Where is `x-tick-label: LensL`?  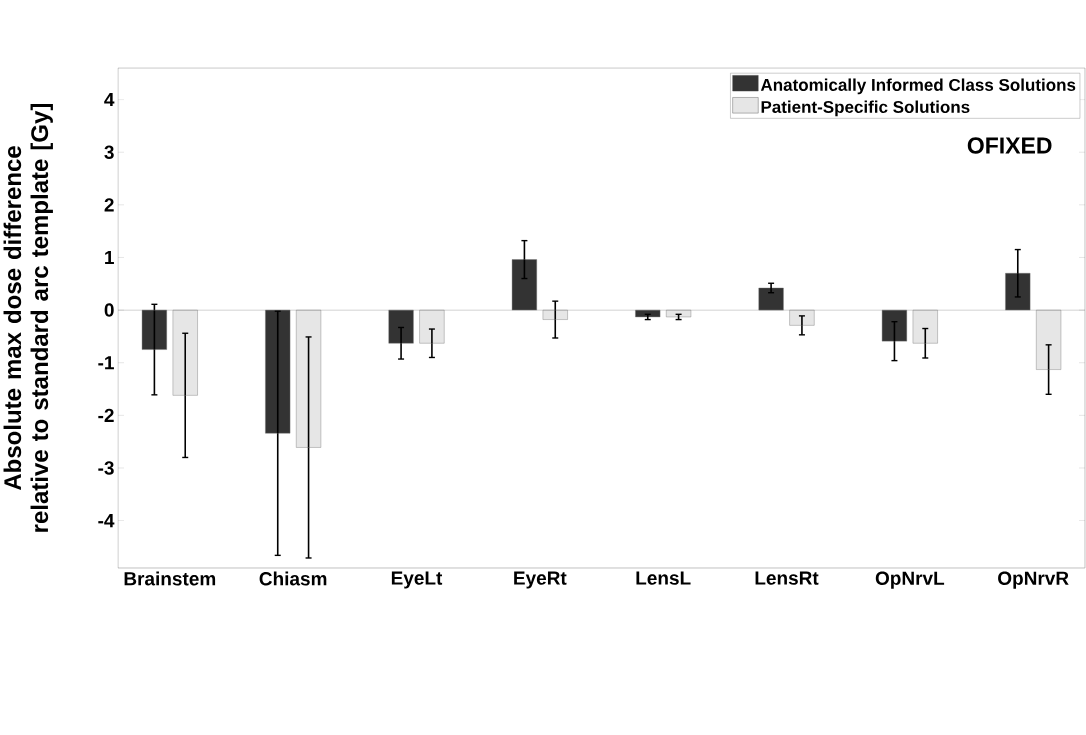 x-tick-label: LensL is located at coordinates (663, 578).